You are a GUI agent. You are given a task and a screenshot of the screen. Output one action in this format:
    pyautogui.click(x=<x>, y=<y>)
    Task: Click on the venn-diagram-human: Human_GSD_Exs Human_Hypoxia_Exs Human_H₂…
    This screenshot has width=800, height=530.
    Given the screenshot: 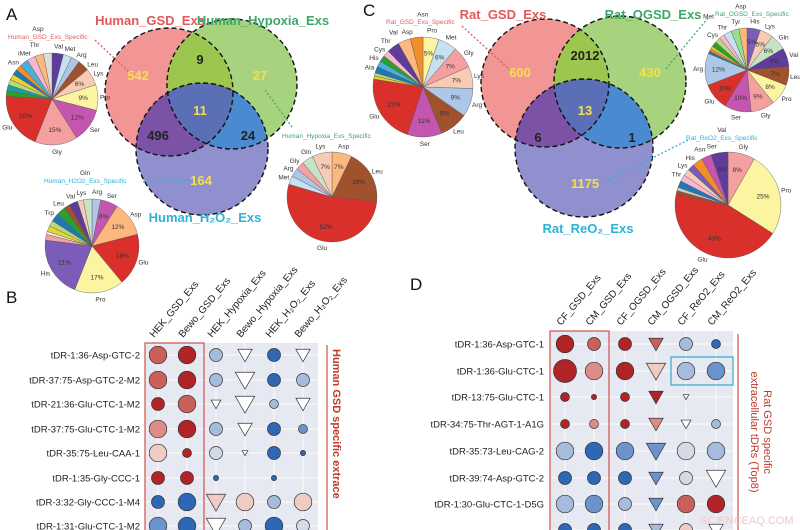 What is the action you would take?
    pyautogui.click(x=211, y=119)
    